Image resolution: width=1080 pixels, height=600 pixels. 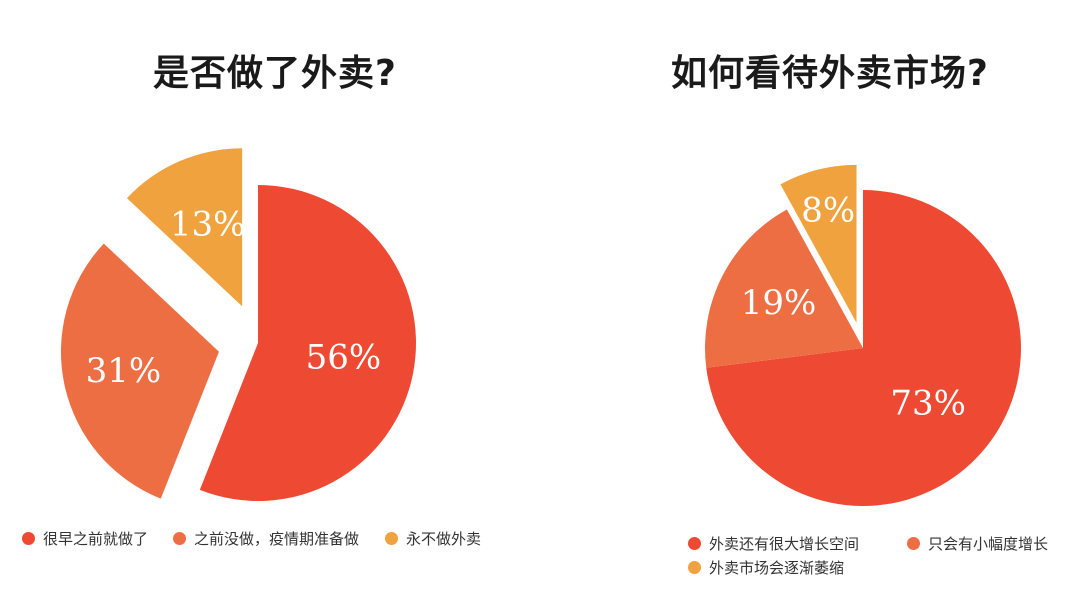 I want to click on legend-item: 很早之前就做了, so click(x=85, y=538).